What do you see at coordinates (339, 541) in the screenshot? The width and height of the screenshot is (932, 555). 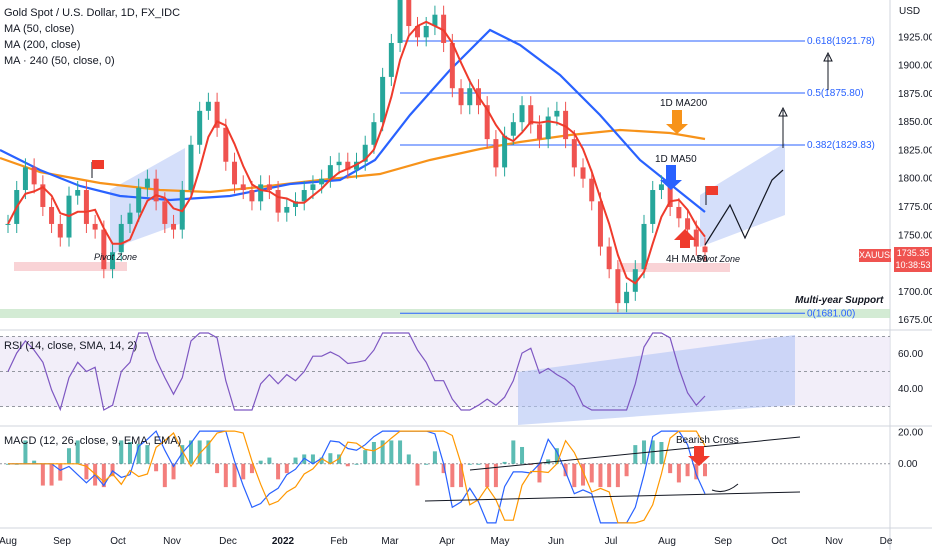 I see `x-tick-label: Feb` at bounding box center [339, 541].